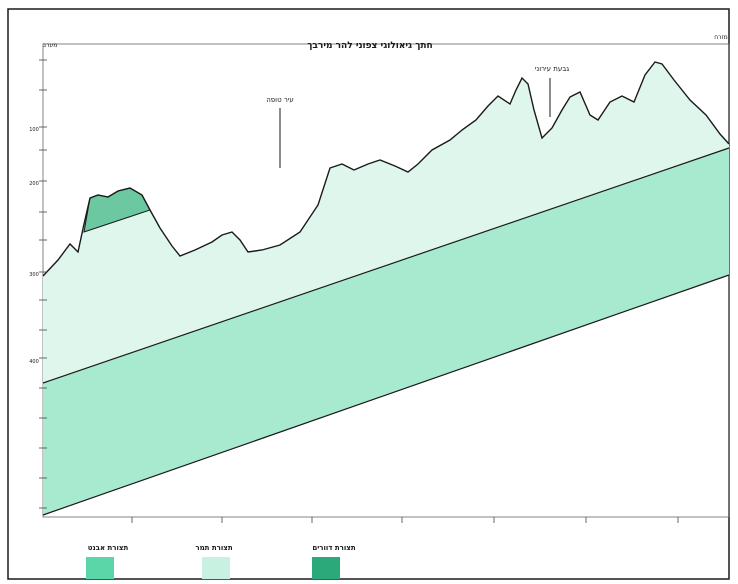 Image resolution: width=738 pixels, height=584 pixels. What do you see at coordinates (34, 275) in the screenshot?
I see `y-tick-label: 300` at bounding box center [34, 275].